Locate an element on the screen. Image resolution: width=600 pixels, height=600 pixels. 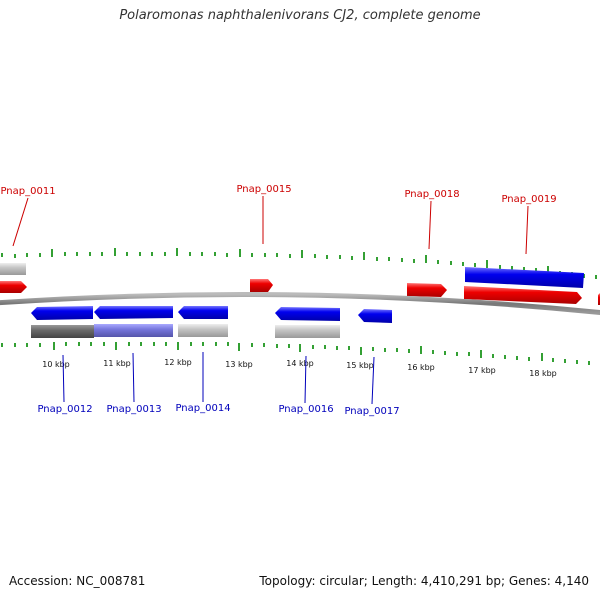
gene-label-pnap-0016: Pnap_0016 is located at coordinates (305, 409).